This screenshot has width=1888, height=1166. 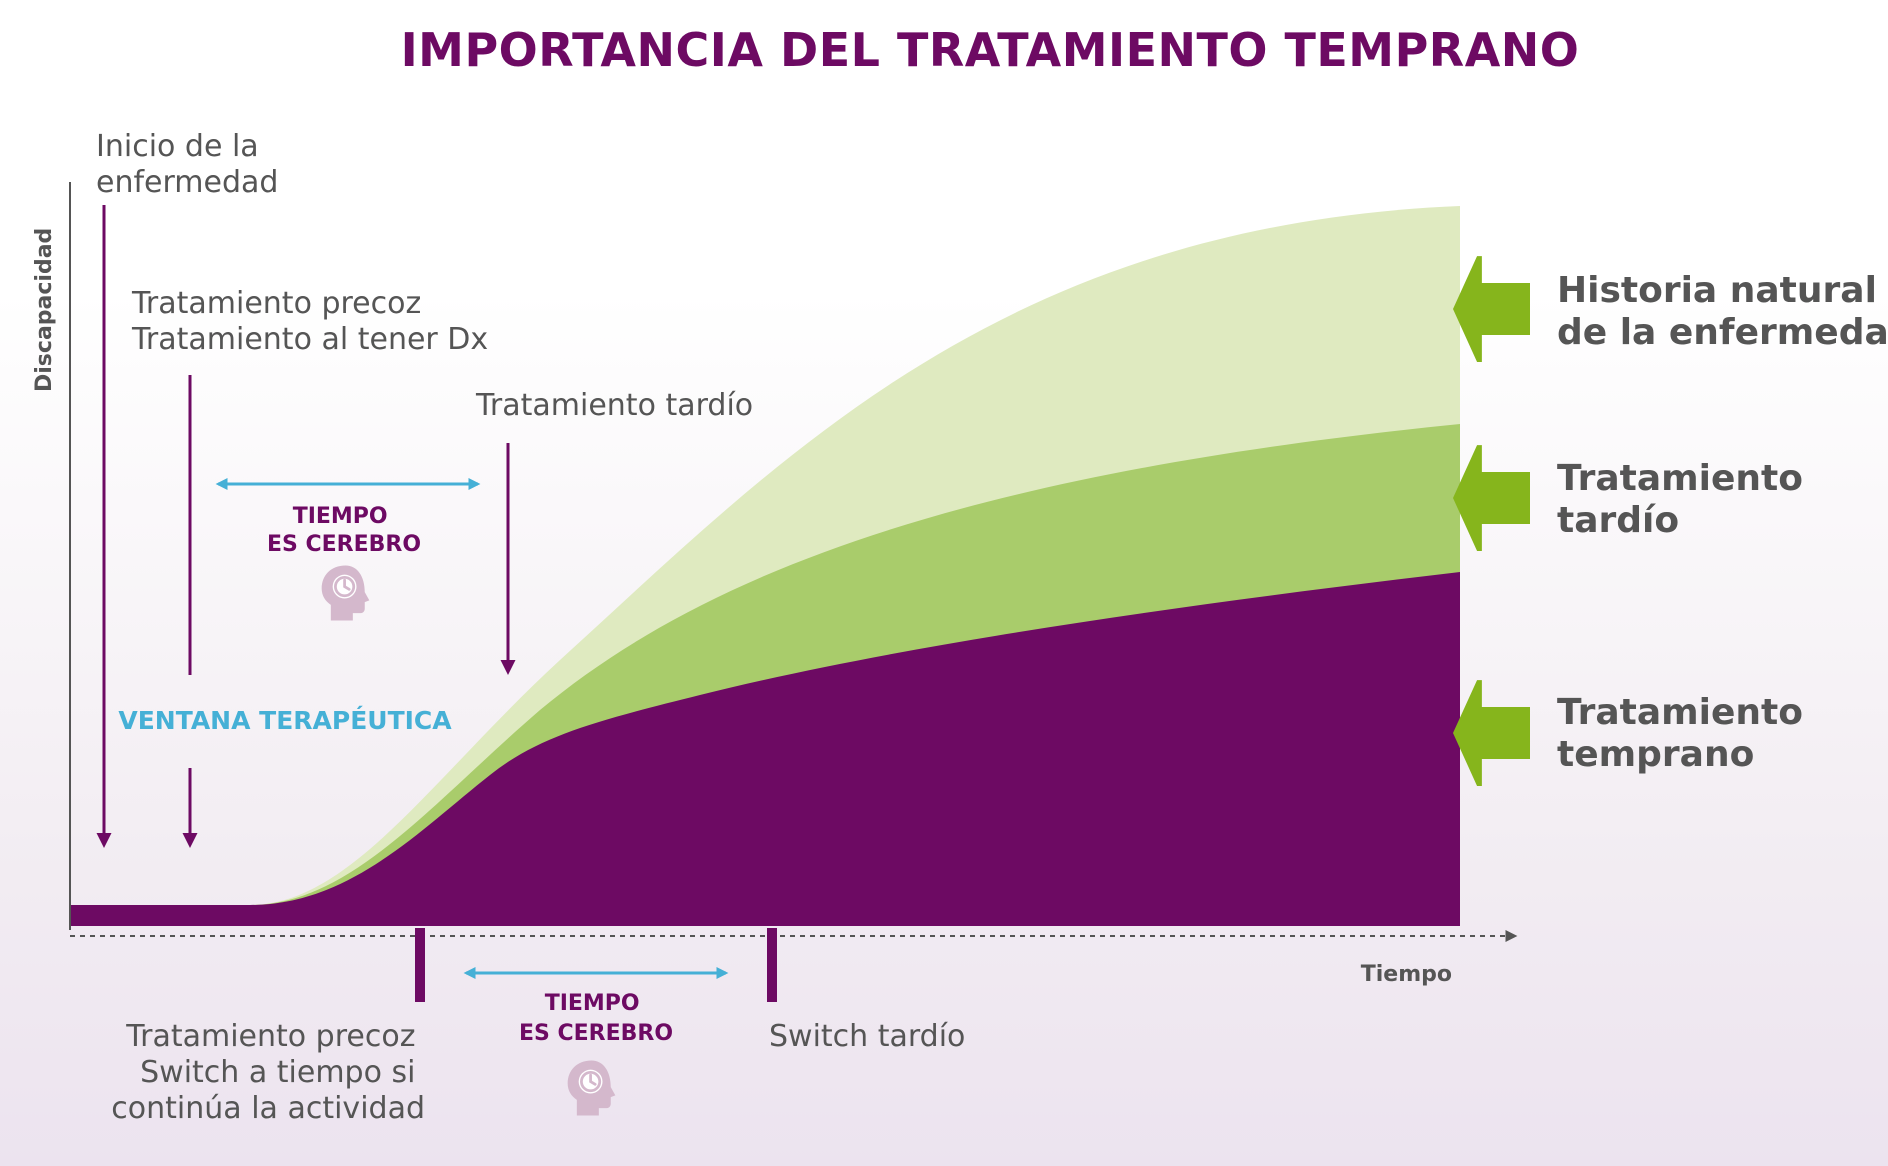 I want to click on note-late-switch: Switch tardío, so click(x=867, y=1036).